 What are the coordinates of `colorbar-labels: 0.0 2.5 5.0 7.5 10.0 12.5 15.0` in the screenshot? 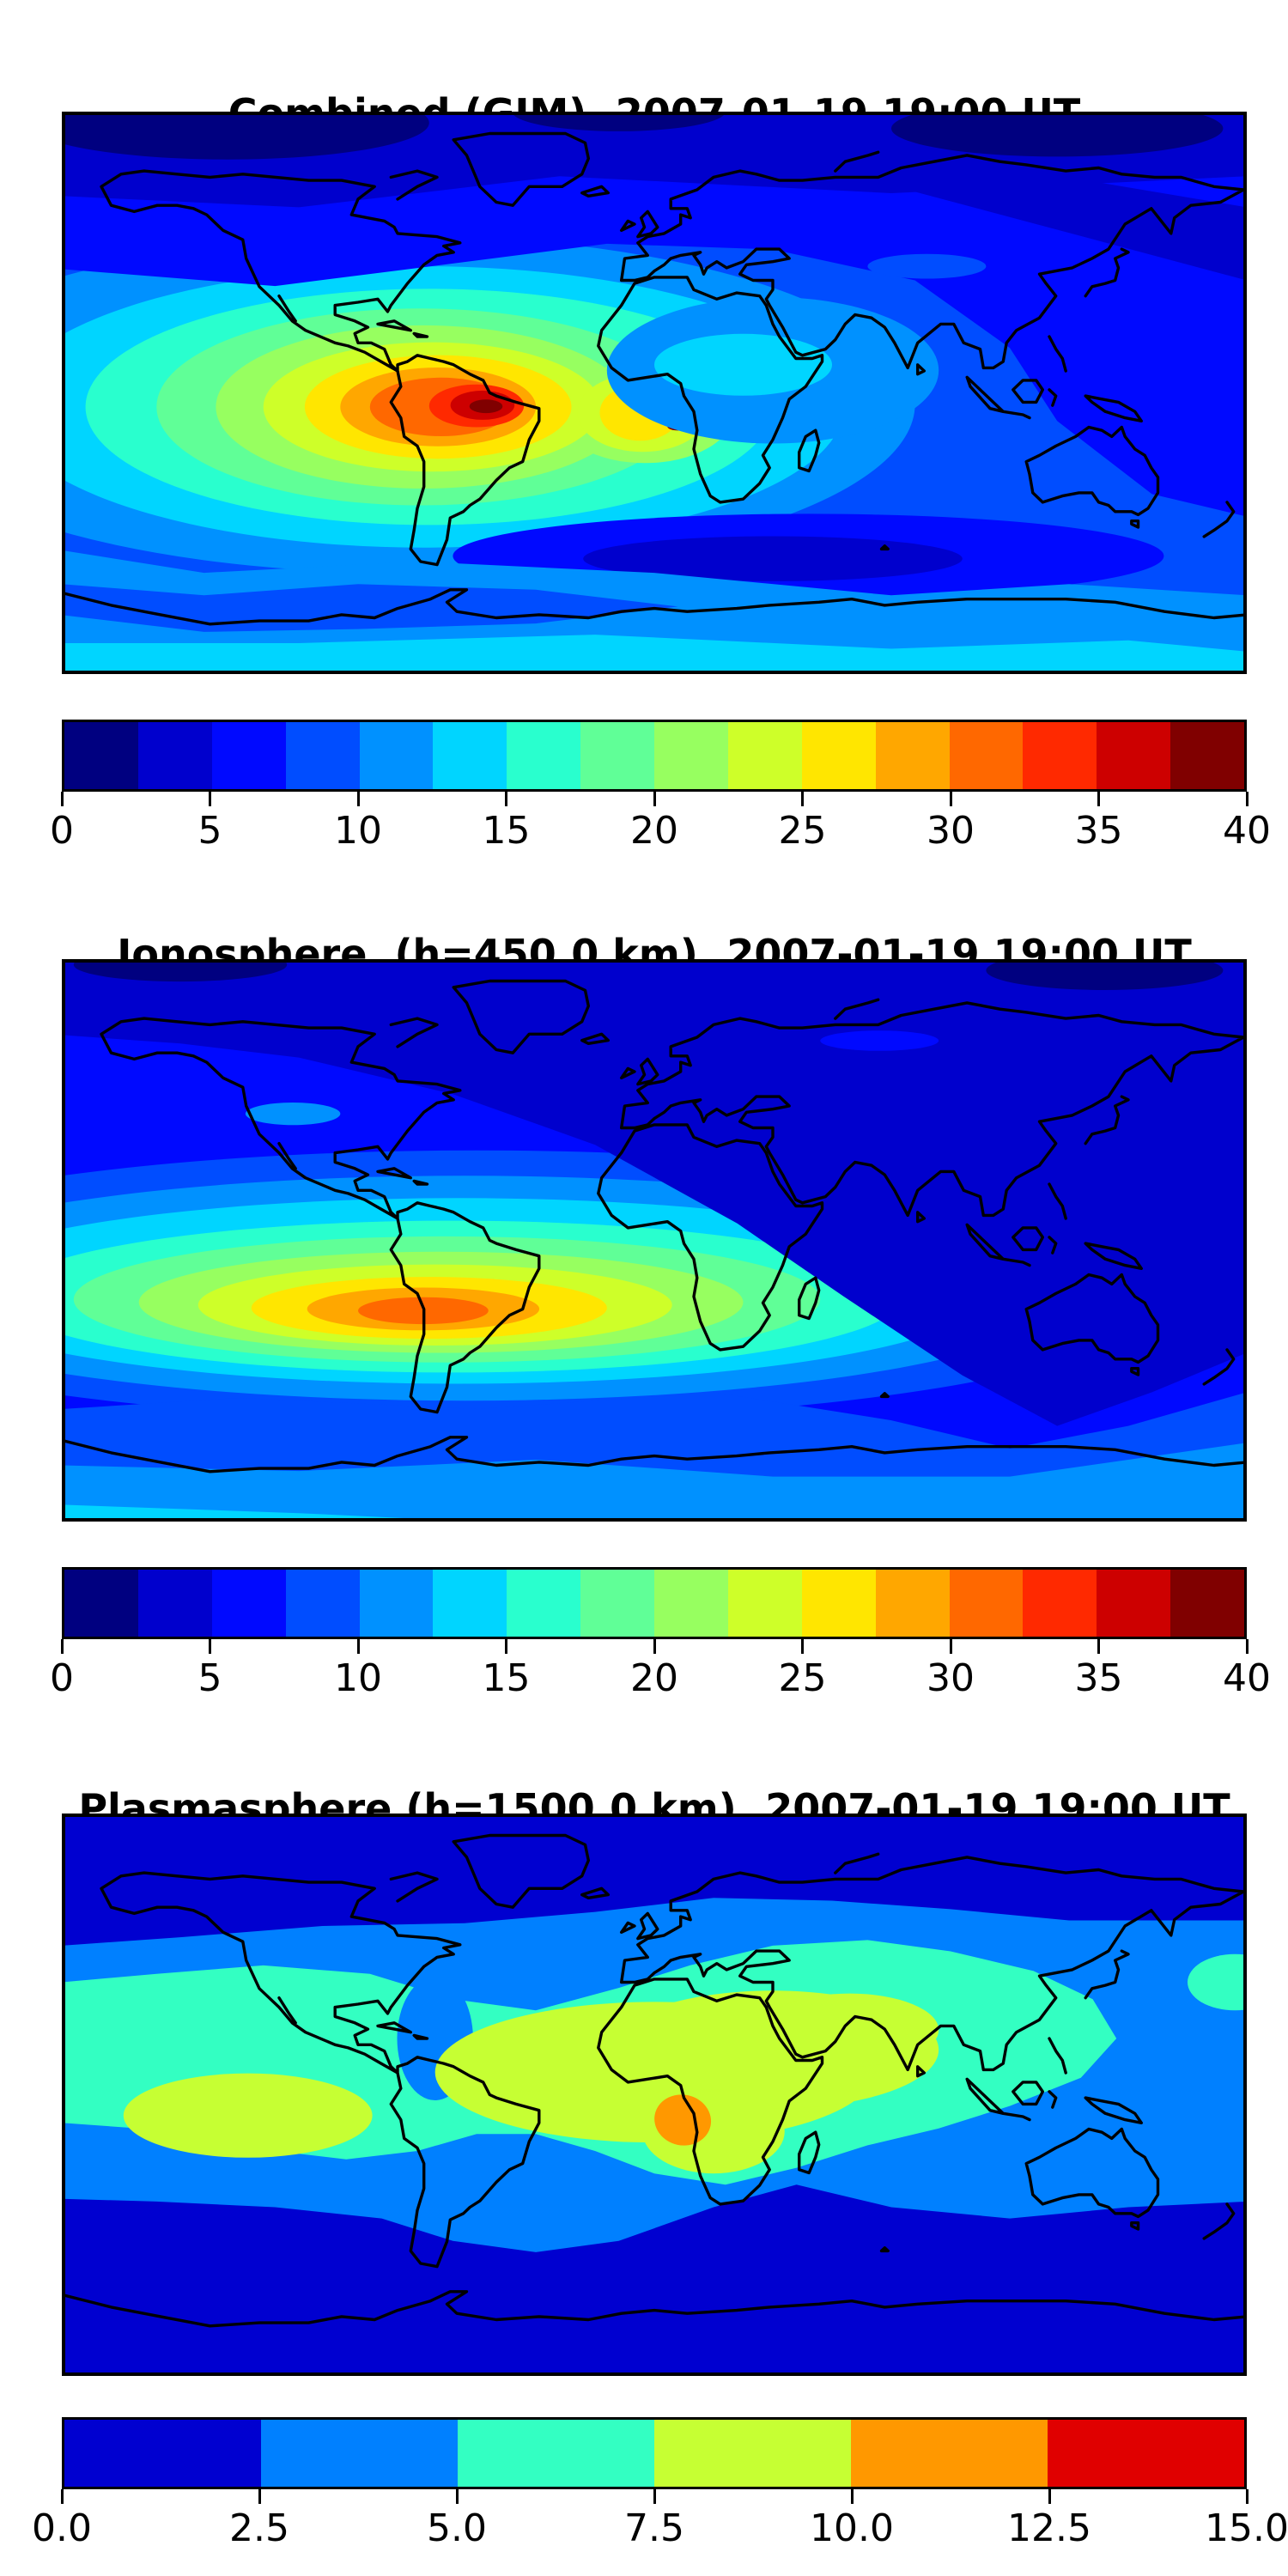 It's located at (660, 2529).